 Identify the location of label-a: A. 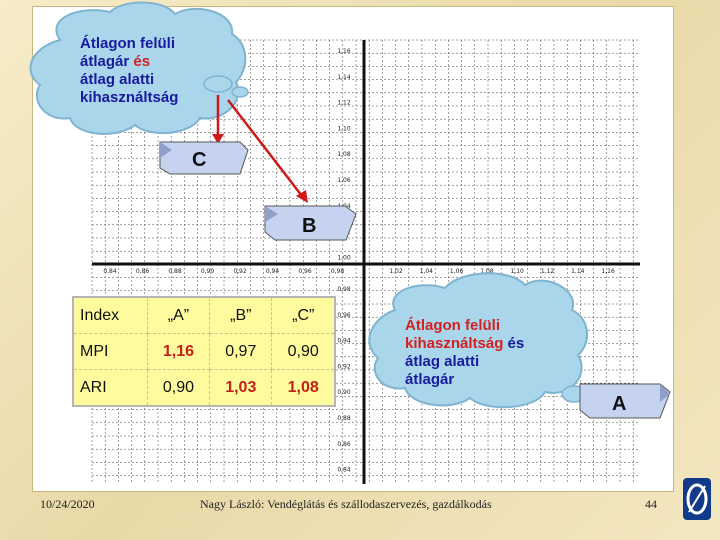
(619, 404).